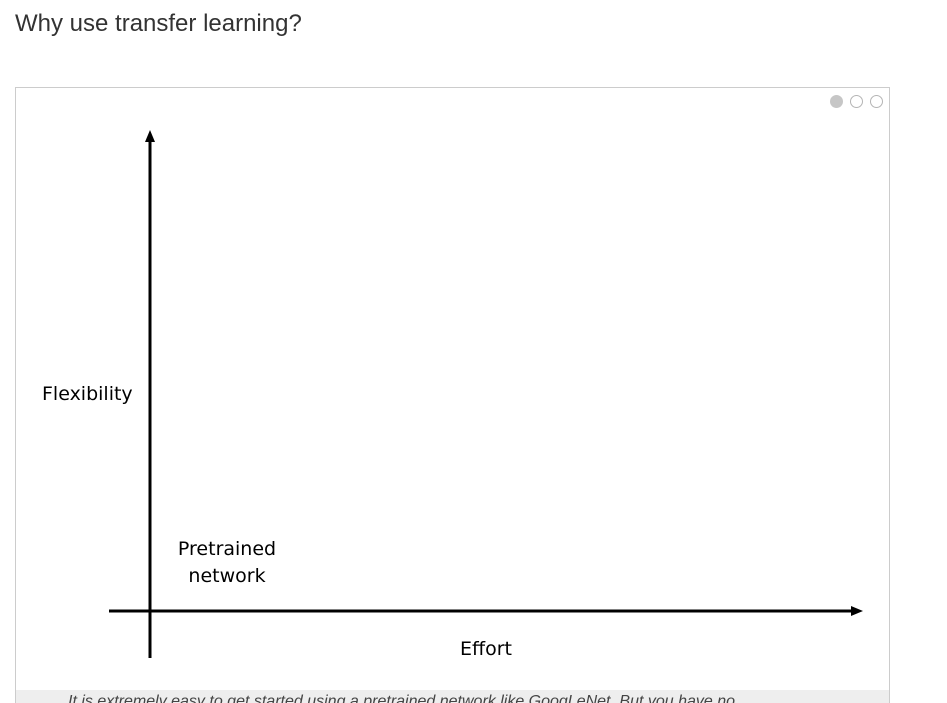  I want to click on y-axis-arrowhead, so click(150, 136).